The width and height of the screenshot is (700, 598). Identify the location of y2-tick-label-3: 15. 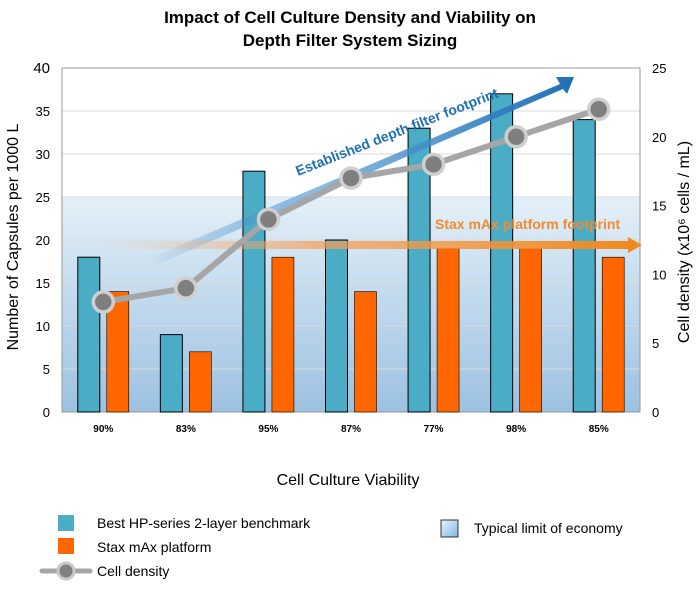
(659, 206).